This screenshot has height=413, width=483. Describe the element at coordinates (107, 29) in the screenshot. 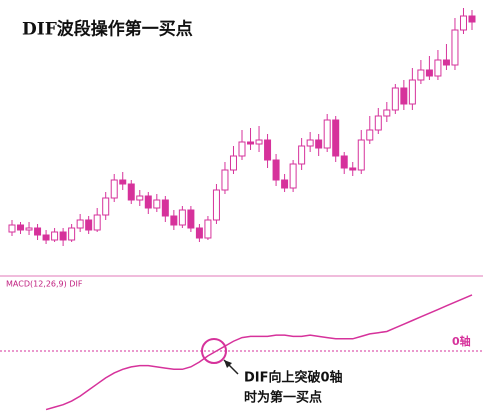

I see `chart-title: DIF波段操作第一买点` at that location.